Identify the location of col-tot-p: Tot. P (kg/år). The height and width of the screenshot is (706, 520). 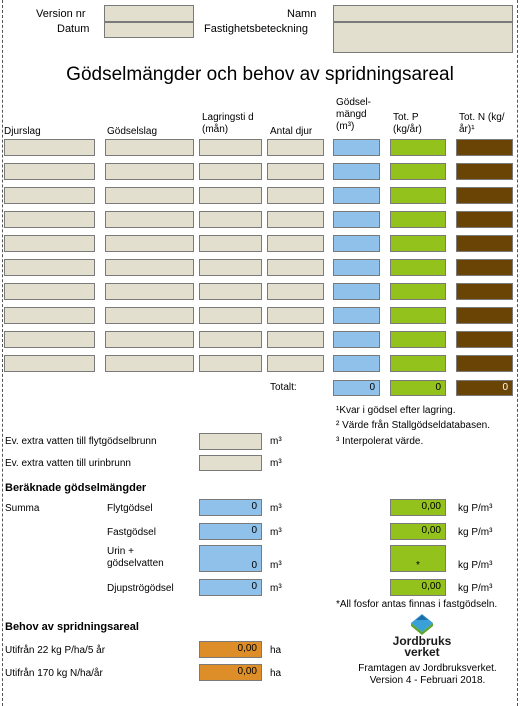
(407, 123).